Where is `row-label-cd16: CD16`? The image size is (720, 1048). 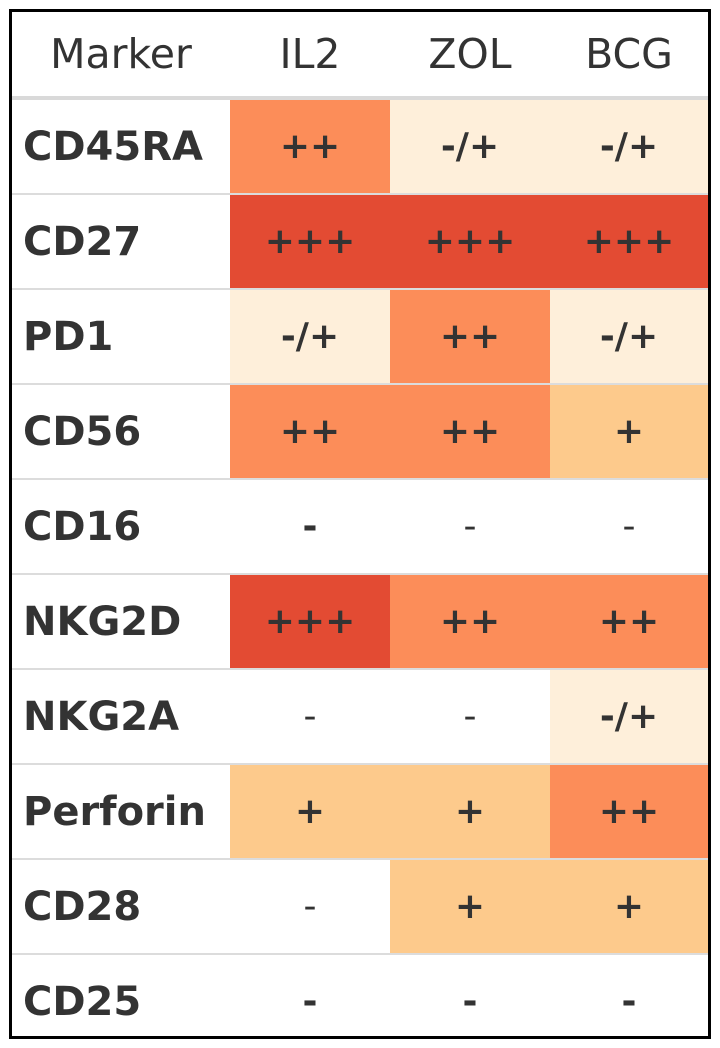 row-label-cd16: CD16 is located at coordinates (121, 526).